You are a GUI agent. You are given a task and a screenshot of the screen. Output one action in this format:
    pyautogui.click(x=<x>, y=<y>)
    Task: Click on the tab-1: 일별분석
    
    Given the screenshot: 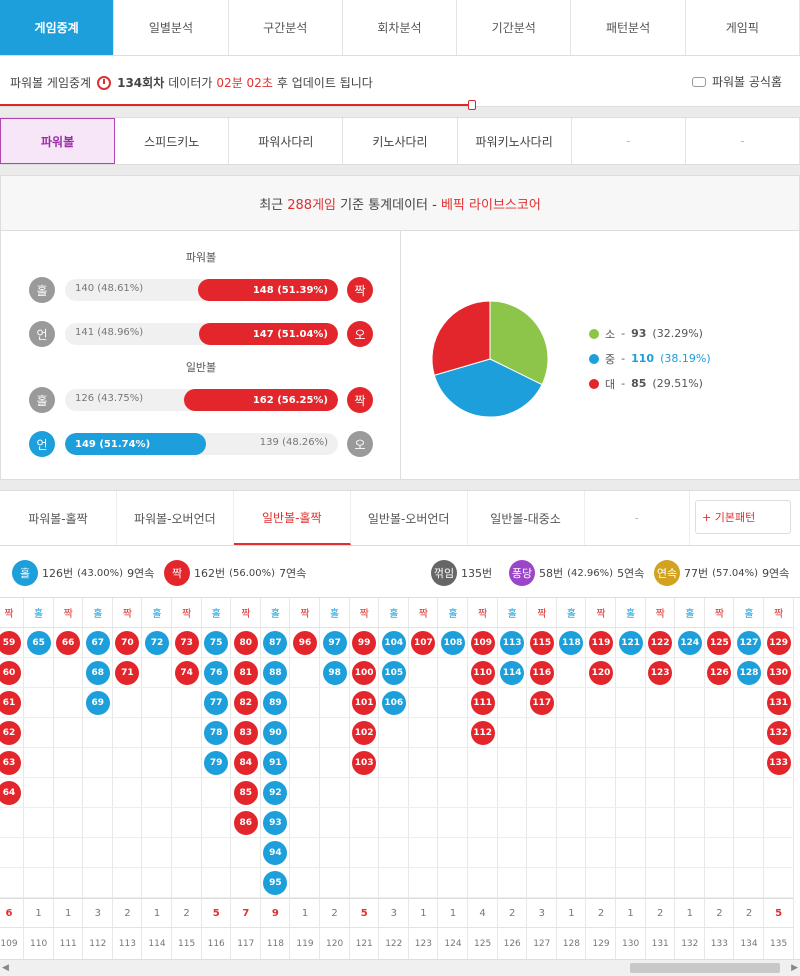 What is the action you would take?
    pyautogui.click(x=171, y=27)
    